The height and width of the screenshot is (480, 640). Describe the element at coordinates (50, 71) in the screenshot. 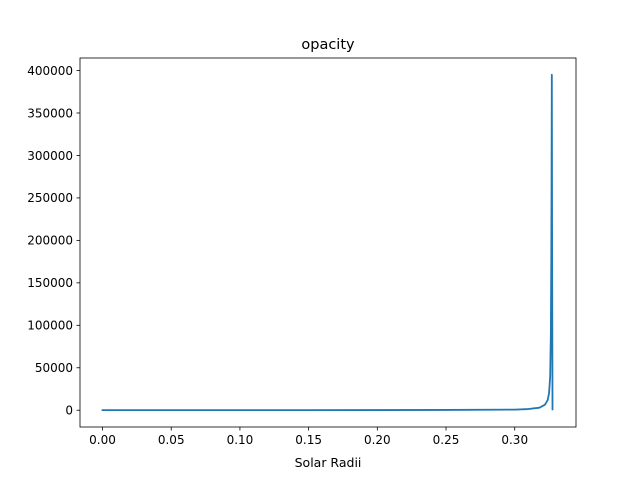

I see `y-tick-label: 400000` at that location.